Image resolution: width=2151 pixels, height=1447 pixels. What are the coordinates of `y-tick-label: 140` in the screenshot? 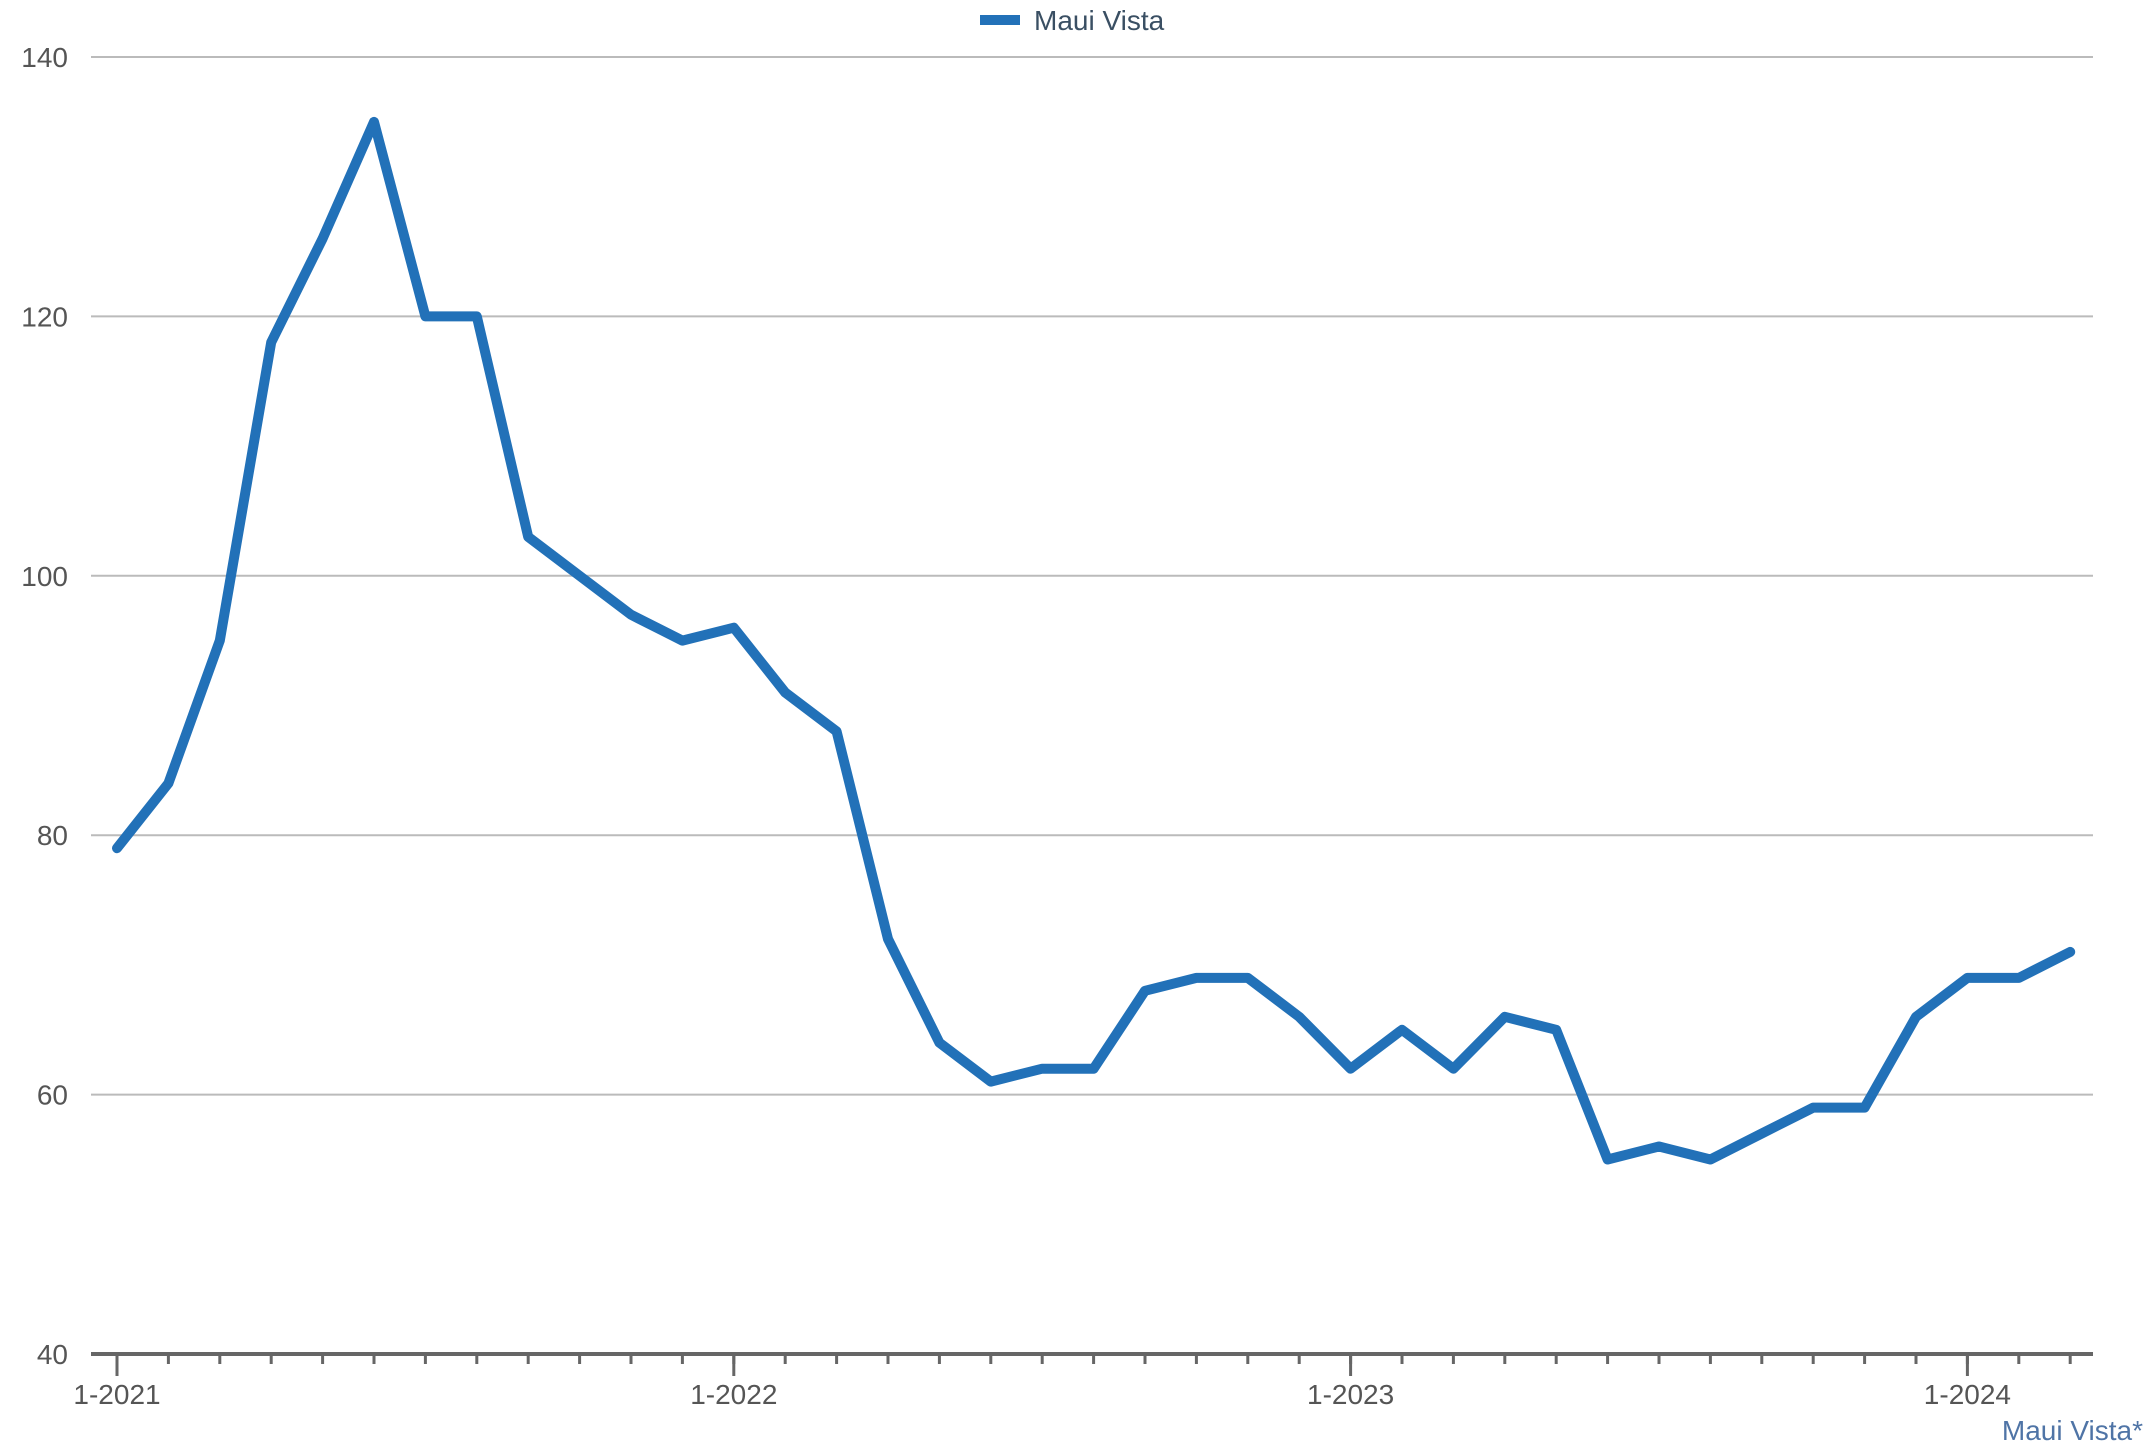 It's located at (44, 57).